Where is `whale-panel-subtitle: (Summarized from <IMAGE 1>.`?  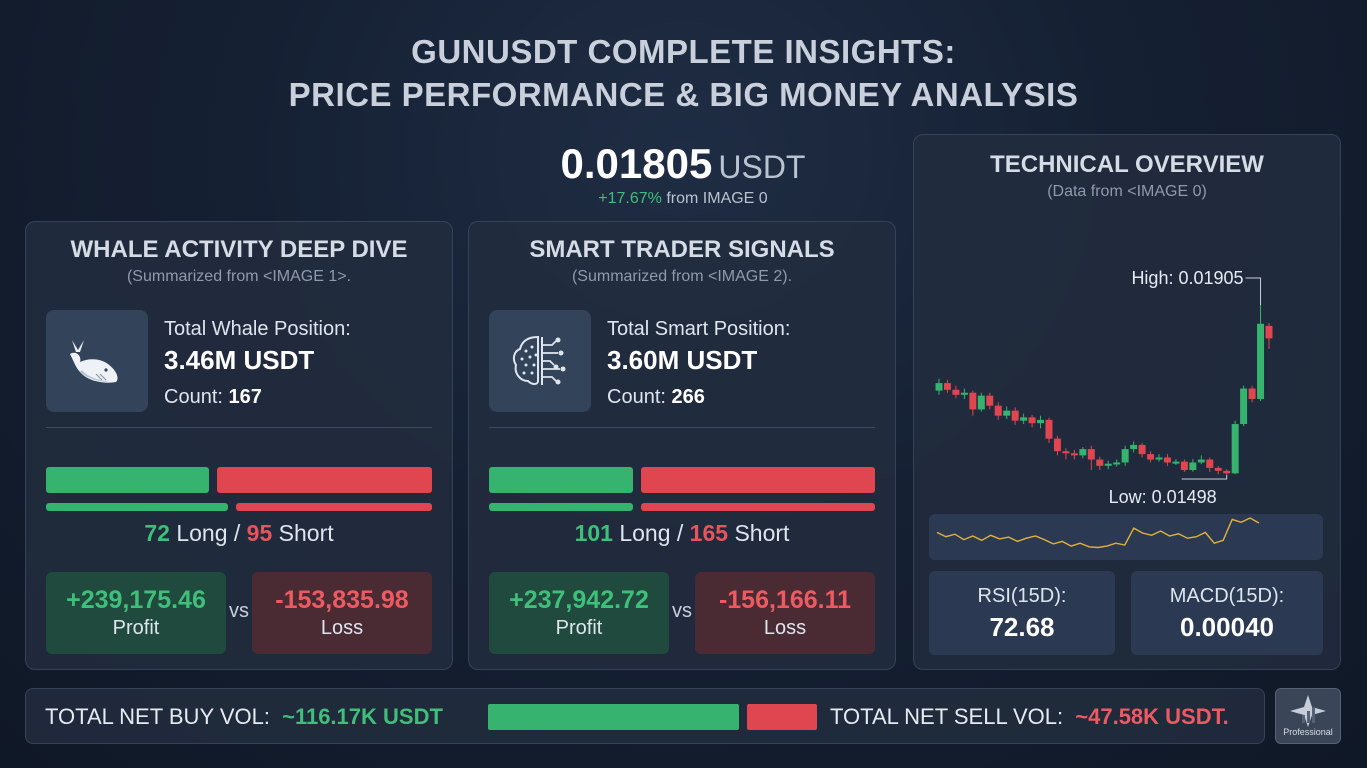 whale-panel-subtitle: (Summarized from <IMAGE 1>. is located at coordinates (239, 276).